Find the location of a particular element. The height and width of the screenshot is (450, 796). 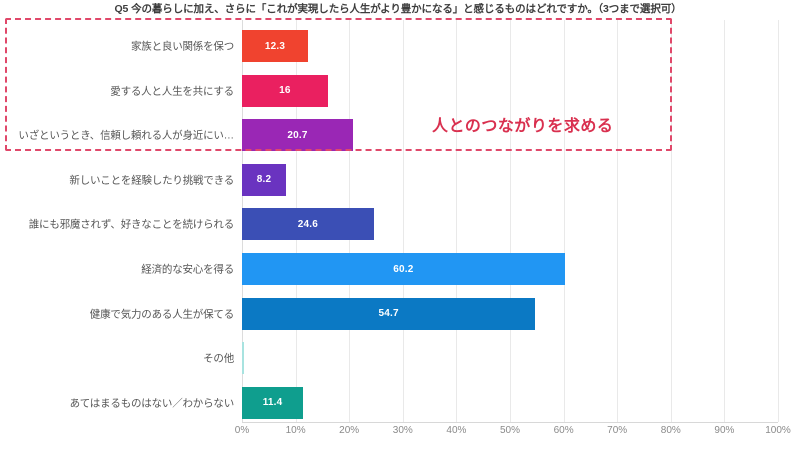

x-axis-tick-labels: 0% 10% 20% 30% 40% 50% 60% 70% 80% 90% 100% is located at coordinates (513, 434).